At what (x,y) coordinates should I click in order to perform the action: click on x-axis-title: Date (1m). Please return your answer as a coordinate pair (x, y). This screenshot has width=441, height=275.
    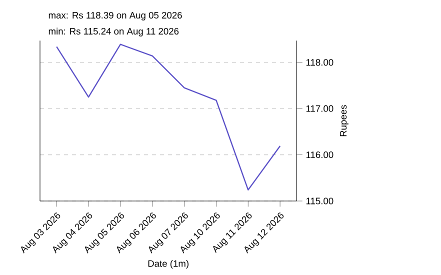
    Looking at the image, I should click on (168, 264).